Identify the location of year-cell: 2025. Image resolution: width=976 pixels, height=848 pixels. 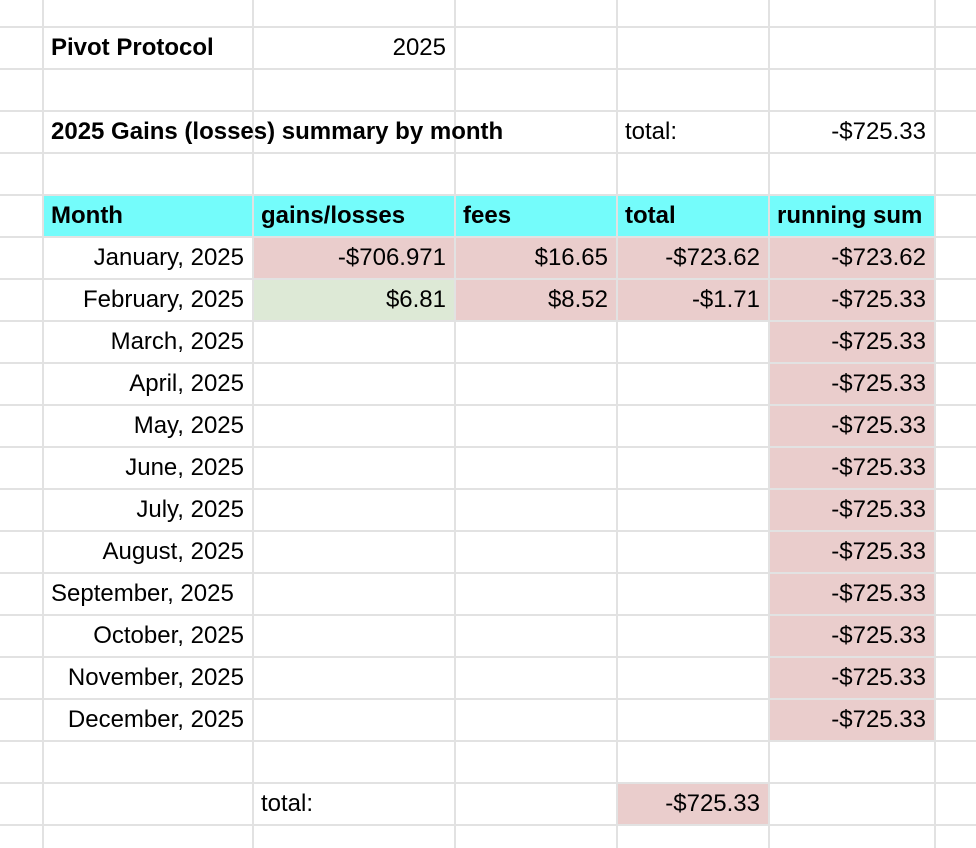
(419, 47).